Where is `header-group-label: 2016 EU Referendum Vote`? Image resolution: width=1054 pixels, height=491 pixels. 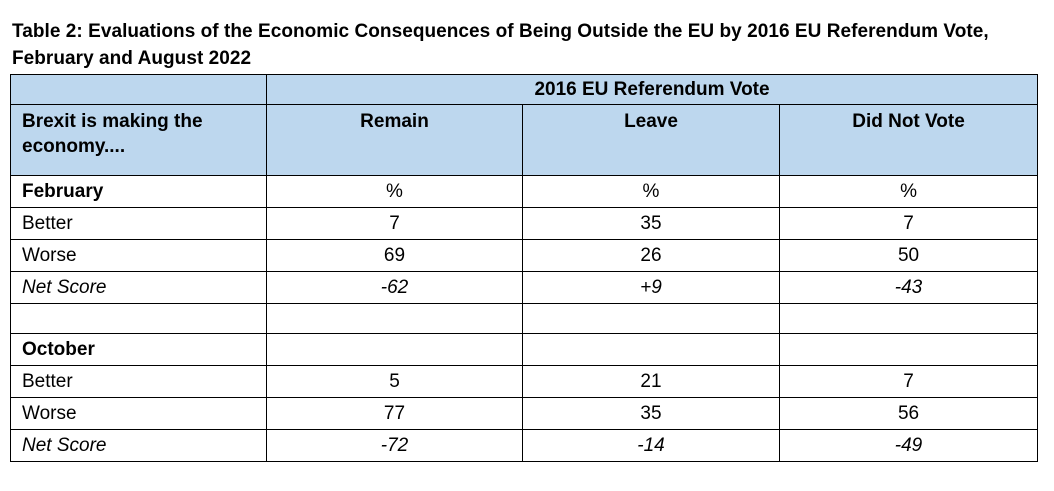
header-group-label: 2016 EU Referendum Vote is located at coordinates (652, 89).